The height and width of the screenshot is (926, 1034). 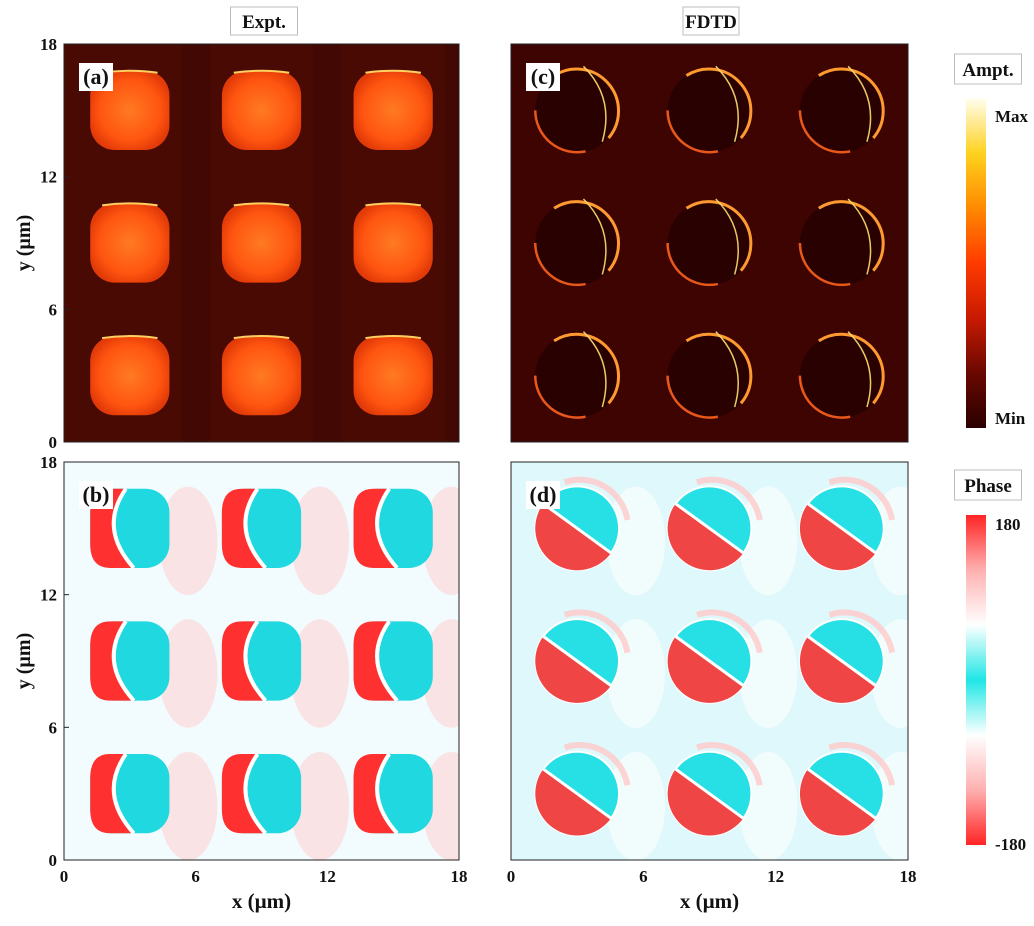 What do you see at coordinates (988, 486) in the screenshot?
I see `colorbar-title: Phase` at bounding box center [988, 486].